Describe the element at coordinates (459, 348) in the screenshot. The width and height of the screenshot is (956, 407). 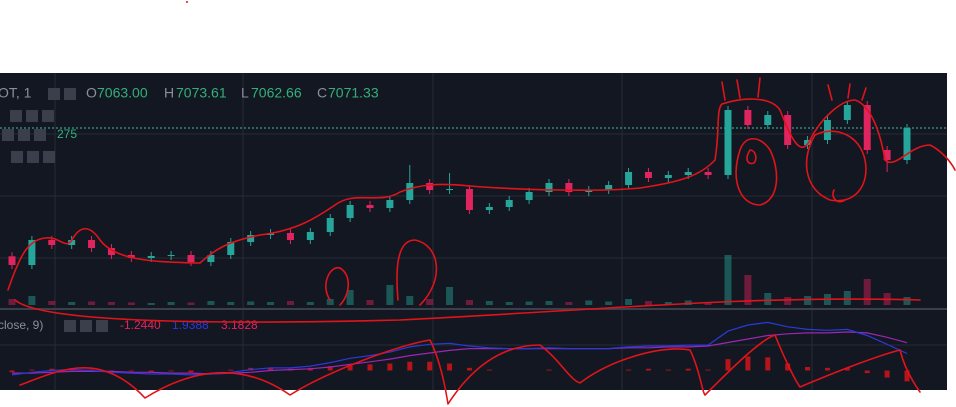
I see `macd-line` at that location.